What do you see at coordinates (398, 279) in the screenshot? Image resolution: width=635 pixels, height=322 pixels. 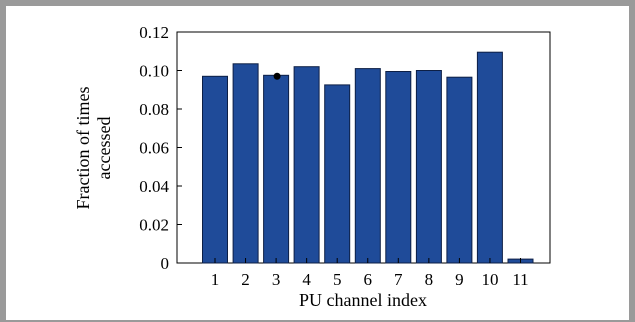 I see `x-tick-label: 7` at bounding box center [398, 279].